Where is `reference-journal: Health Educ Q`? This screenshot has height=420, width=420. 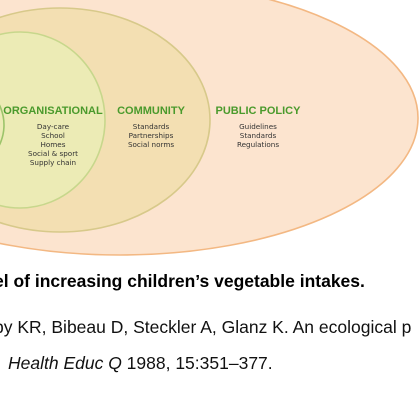
reference-journal: Health Educ Q is located at coordinates (65, 363).